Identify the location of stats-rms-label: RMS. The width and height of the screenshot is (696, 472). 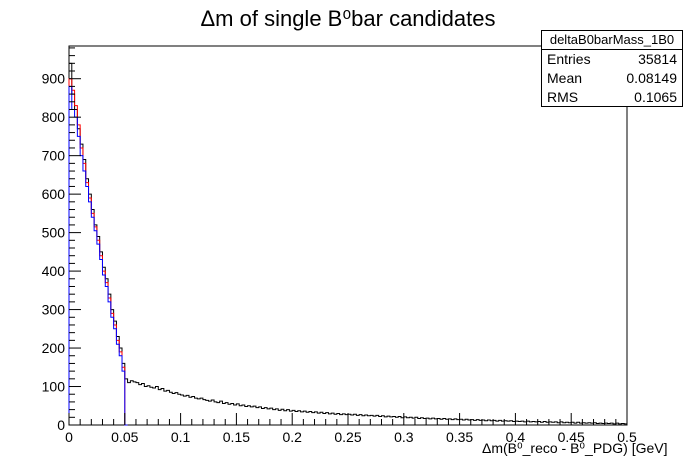
(563, 97).